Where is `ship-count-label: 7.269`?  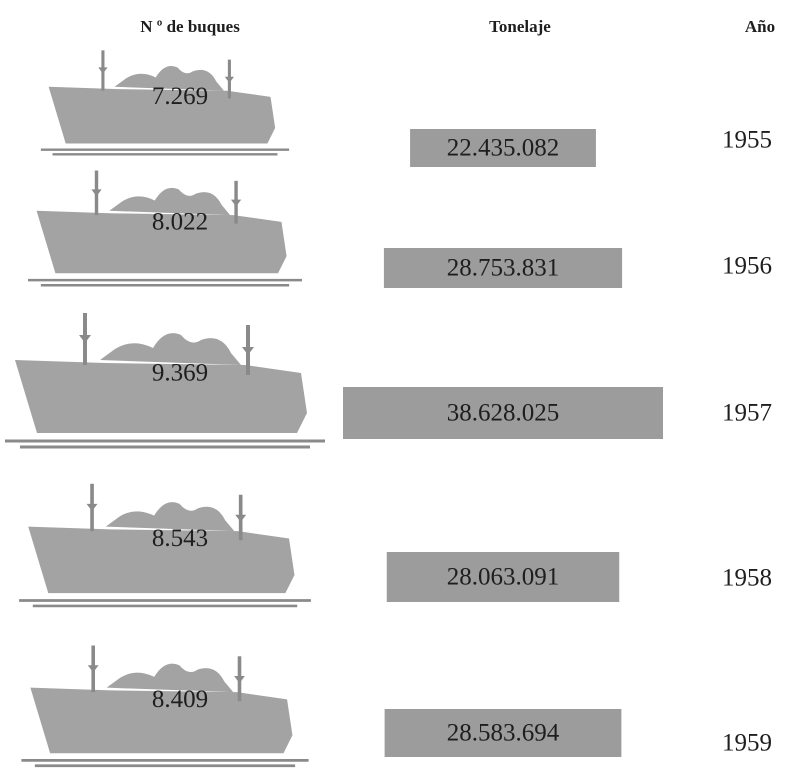
ship-count-label: 7.269 is located at coordinates (180, 96).